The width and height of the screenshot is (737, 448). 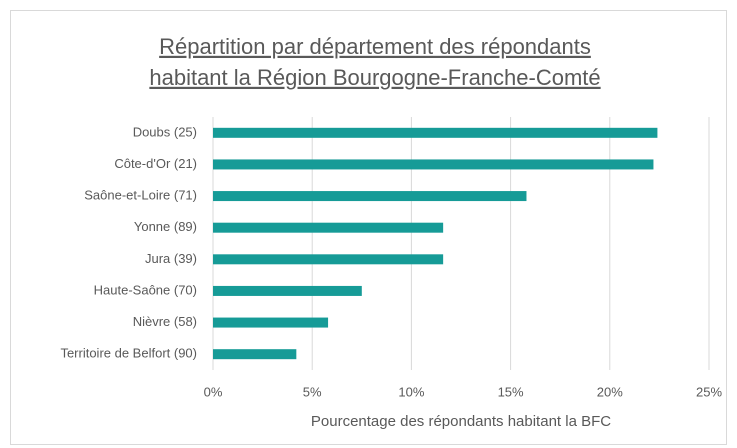 What do you see at coordinates (171, 258) in the screenshot?
I see `y-tick-label: Jura (39)` at bounding box center [171, 258].